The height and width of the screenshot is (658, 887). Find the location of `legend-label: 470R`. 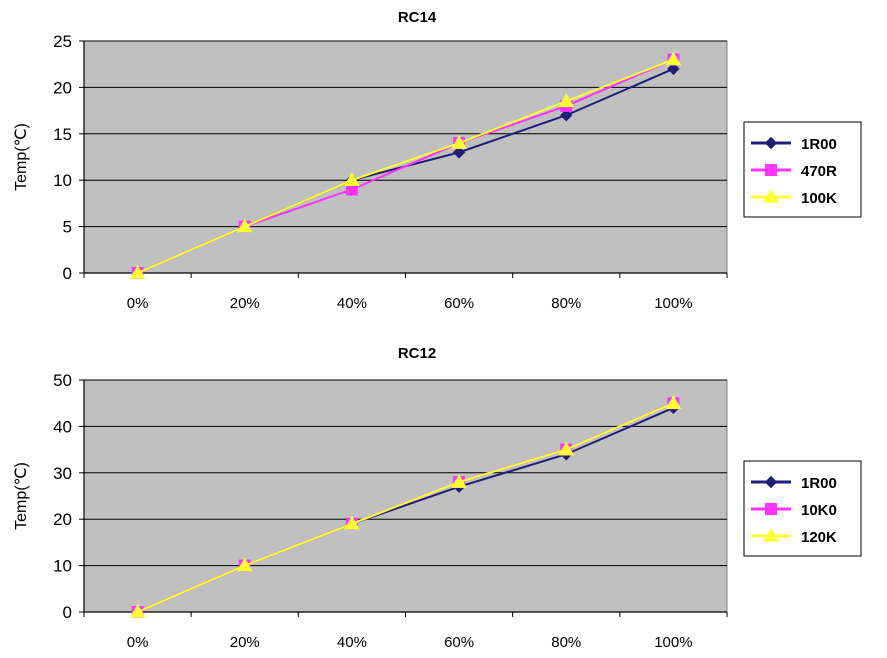

legend-label: 470R is located at coordinates (819, 171).